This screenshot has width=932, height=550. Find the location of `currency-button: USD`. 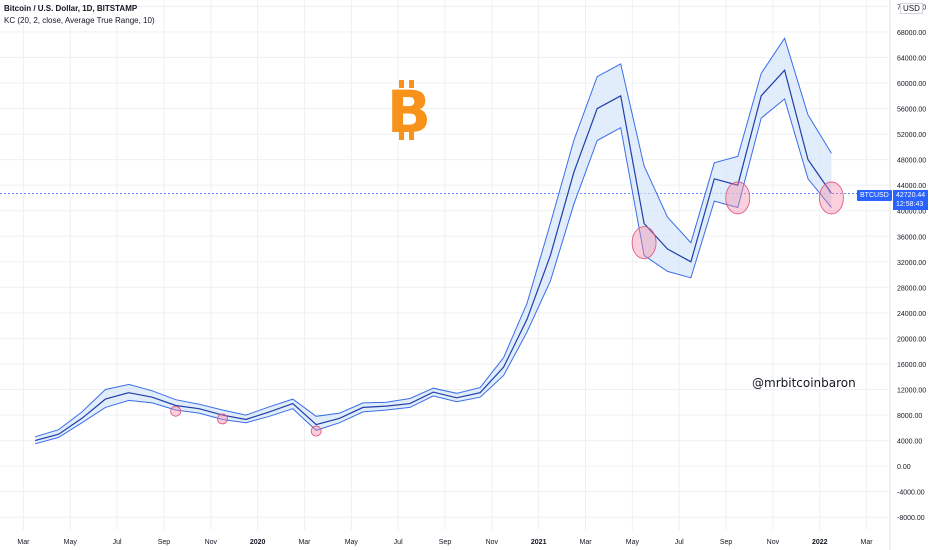

currency-button: USD is located at coordinates (911, 8).